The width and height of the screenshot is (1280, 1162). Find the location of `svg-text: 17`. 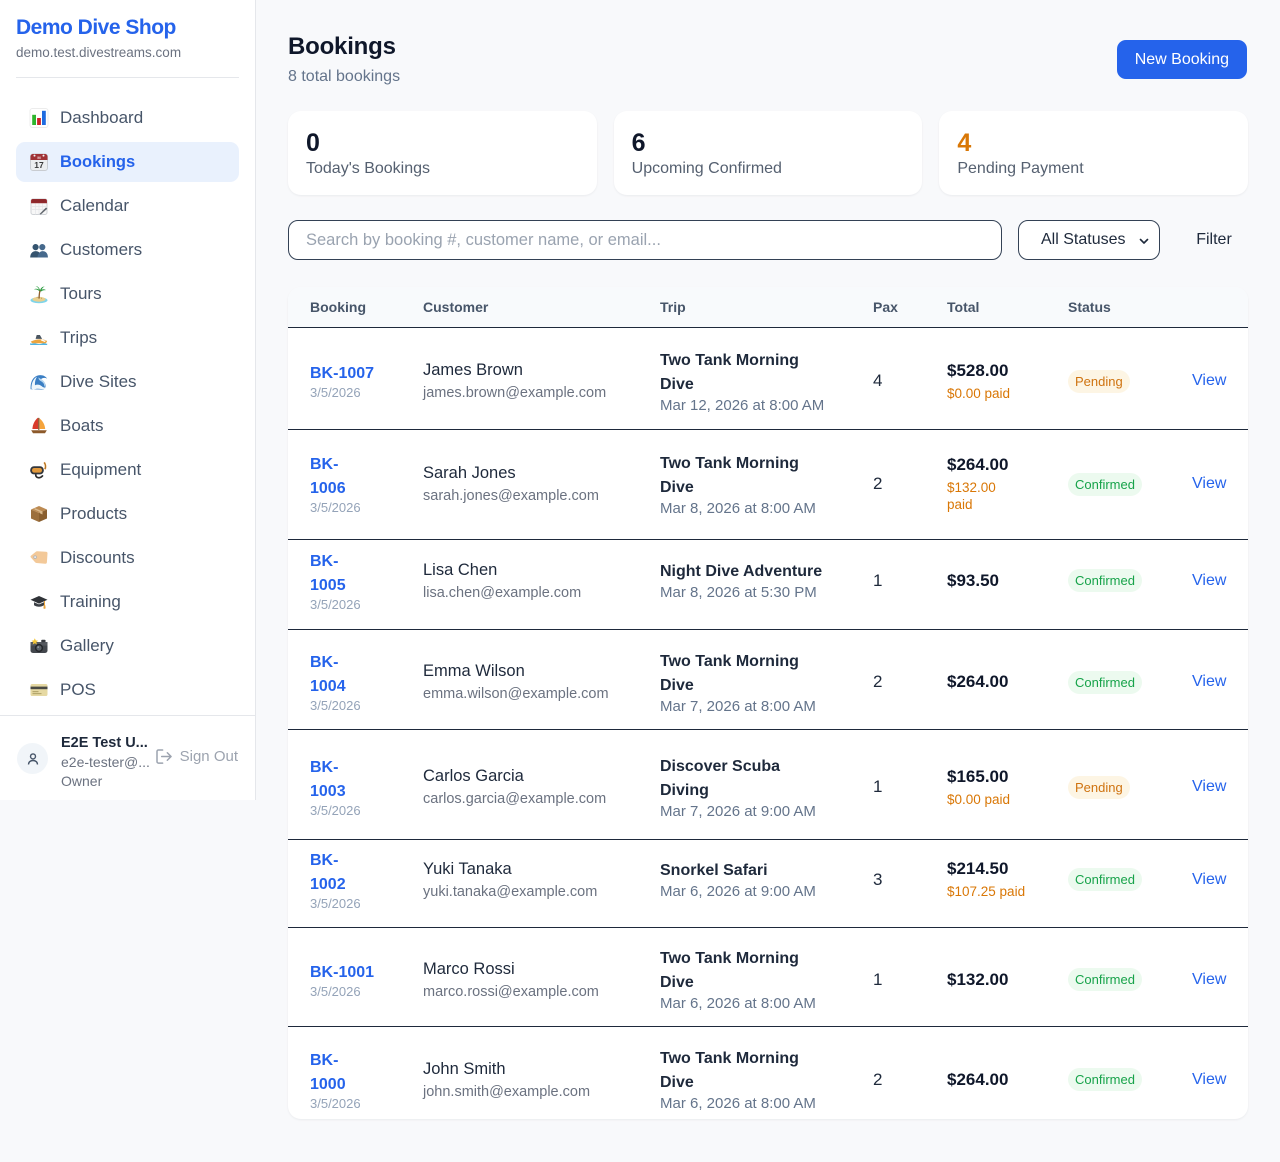

svg-text: 17 is located at coordinates (39, 165).